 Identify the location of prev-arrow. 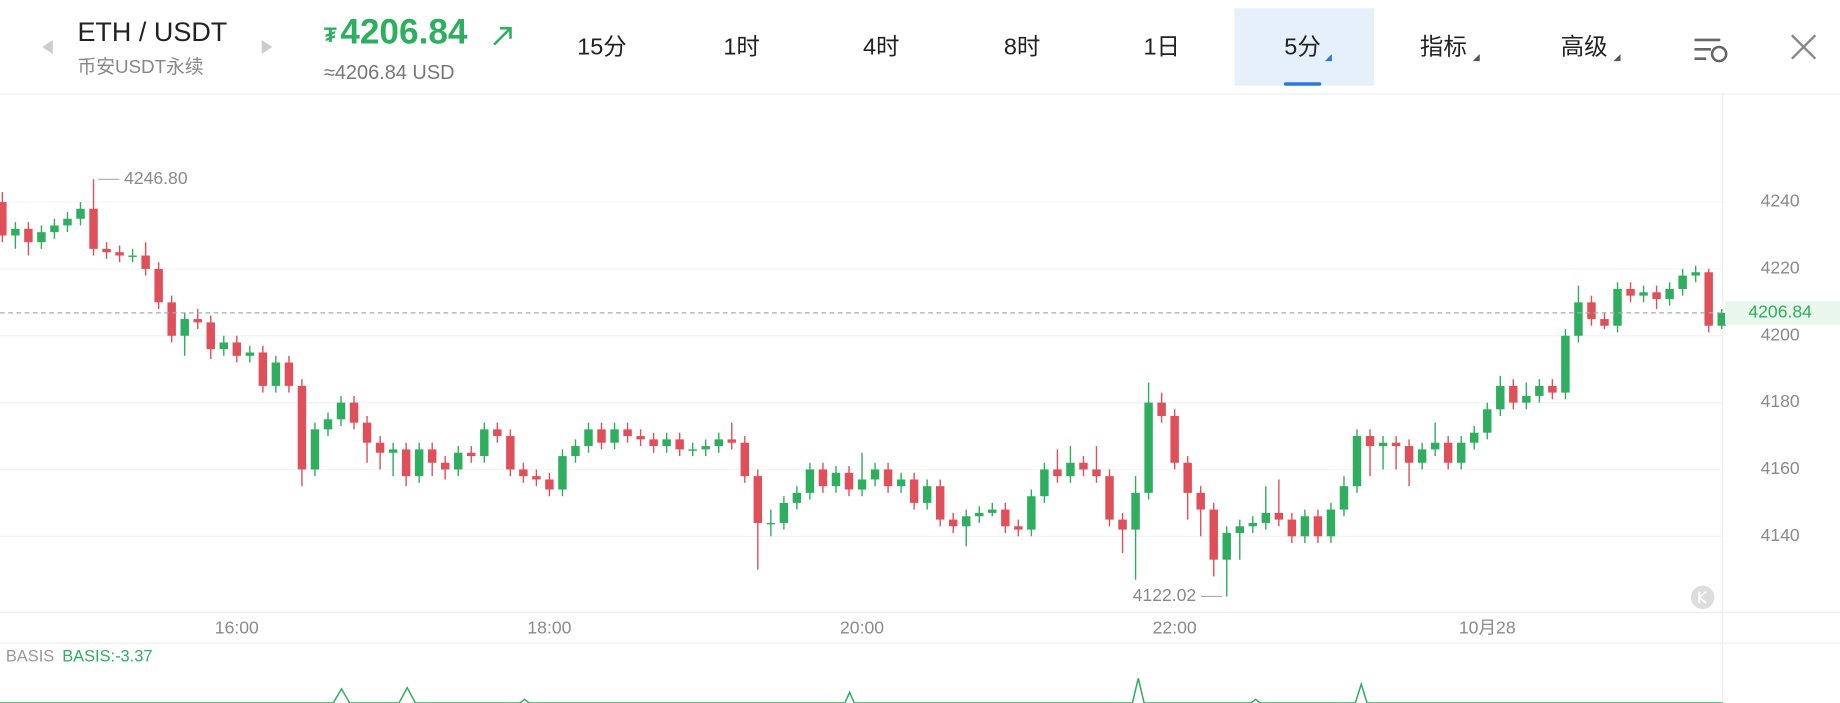
(47, 47).